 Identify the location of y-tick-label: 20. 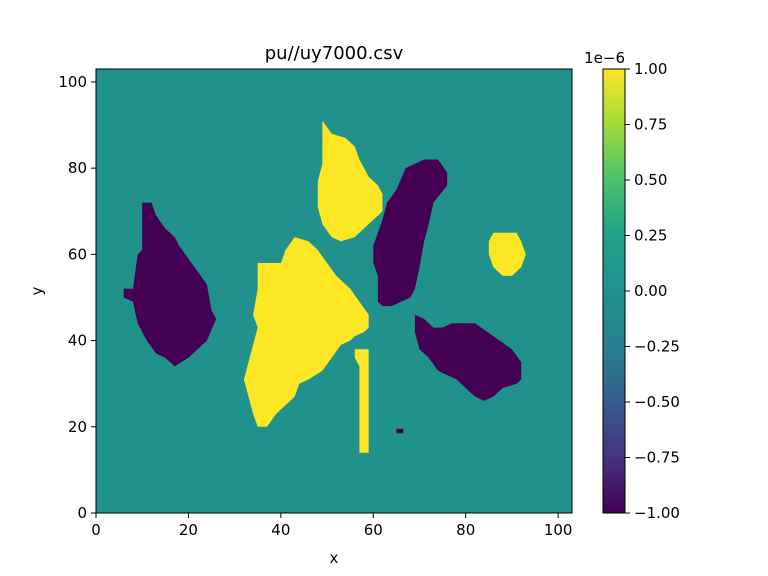
(77, 427).